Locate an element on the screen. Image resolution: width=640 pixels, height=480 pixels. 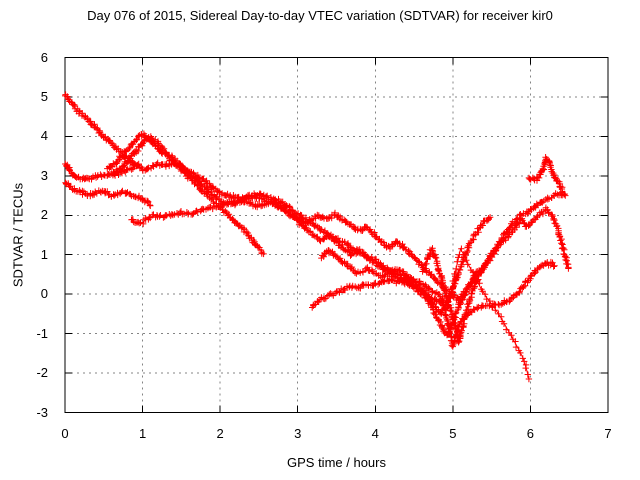
x-tick-label: 3 is located at coordinates (298, 433).